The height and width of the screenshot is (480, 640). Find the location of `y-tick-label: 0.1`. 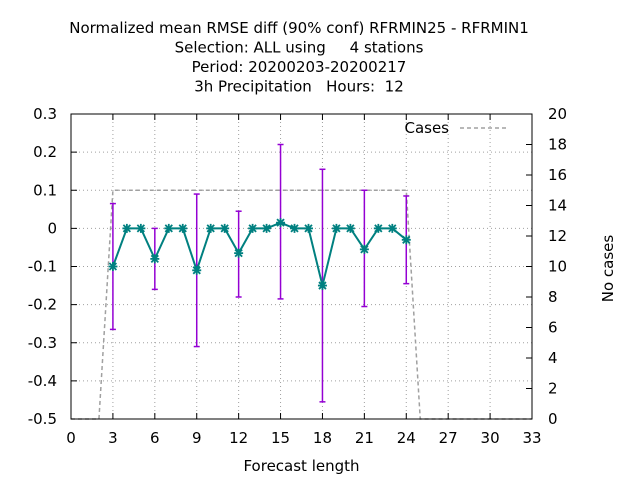

y-tick-label: 0.1 is located at coordinates (45, 190).